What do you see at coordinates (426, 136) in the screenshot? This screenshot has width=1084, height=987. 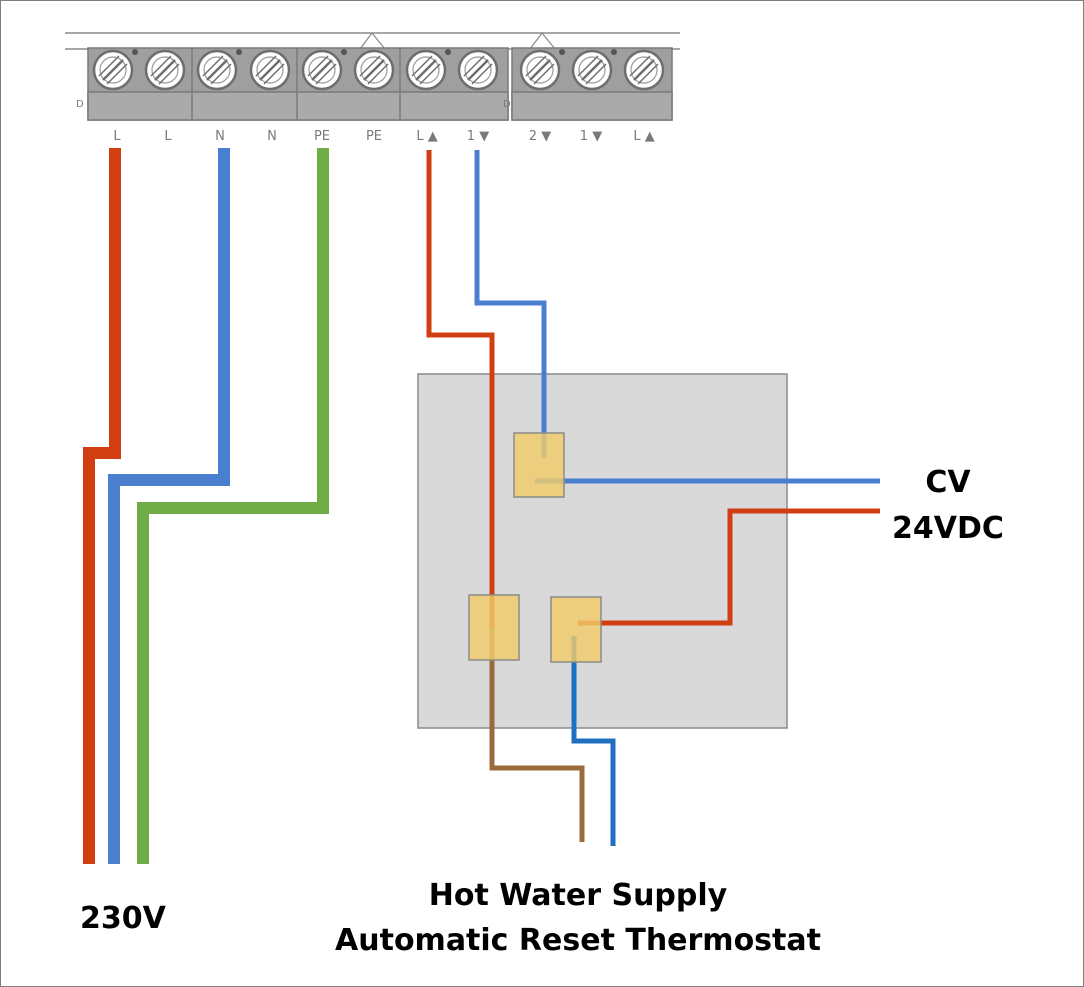 I see `terminal-label-7: L ▲` at bounding box center [426, 136].